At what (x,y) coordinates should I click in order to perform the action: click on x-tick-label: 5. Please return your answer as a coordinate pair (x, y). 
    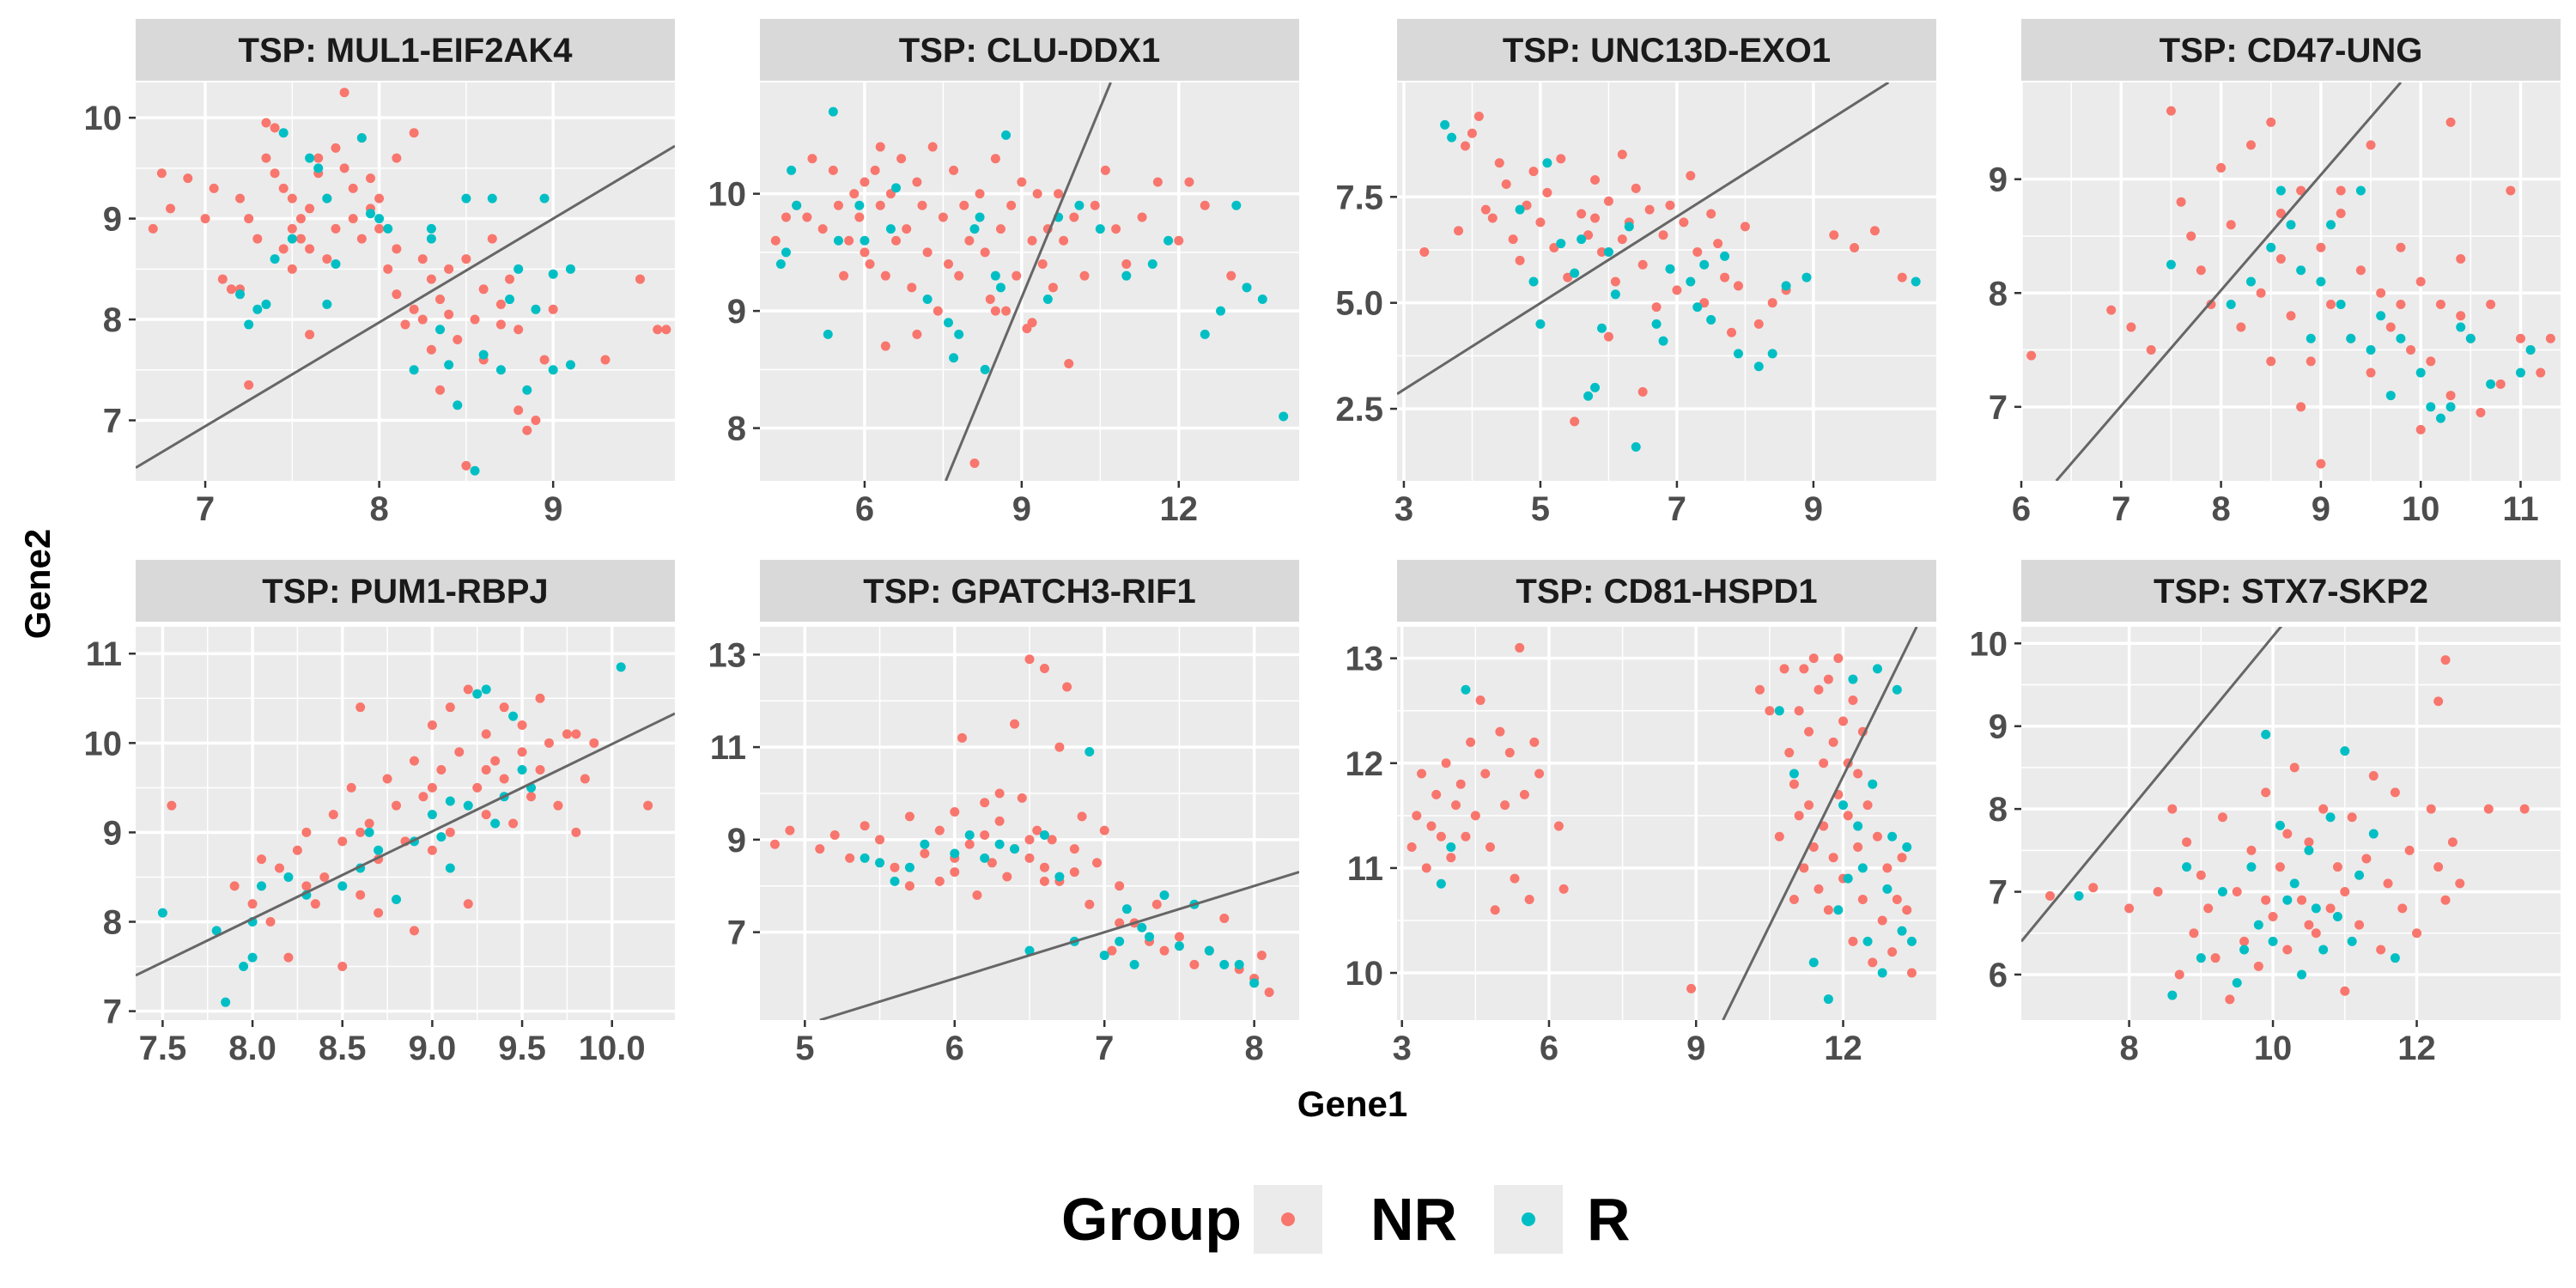
    Looking at the image, I should click on (804, 1049).